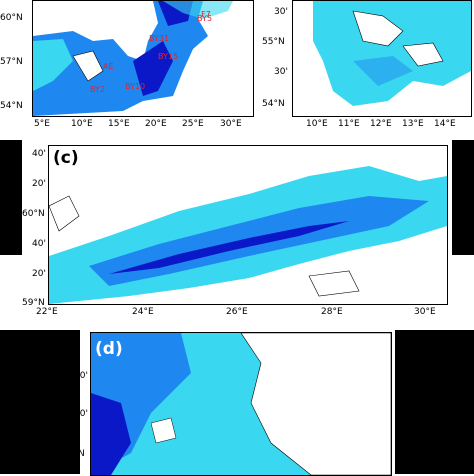 The width and height of the screenshot is (474, 476). Describe the element at coordinates (349, 124) in the screenshot. I see `b-lon-11: 11°E` at that location.